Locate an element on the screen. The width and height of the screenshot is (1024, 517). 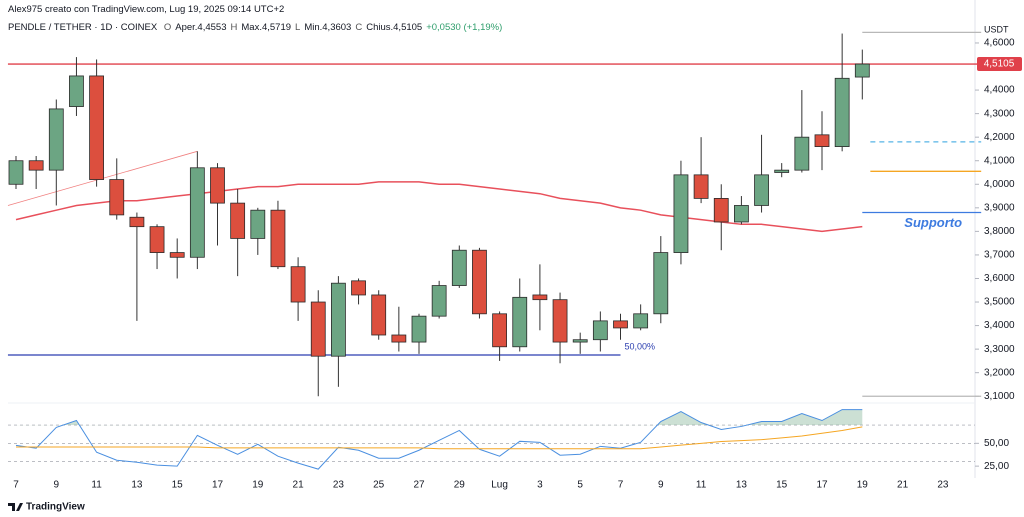
y-tick-label: 25,00 is located at coordinates (996, 466).